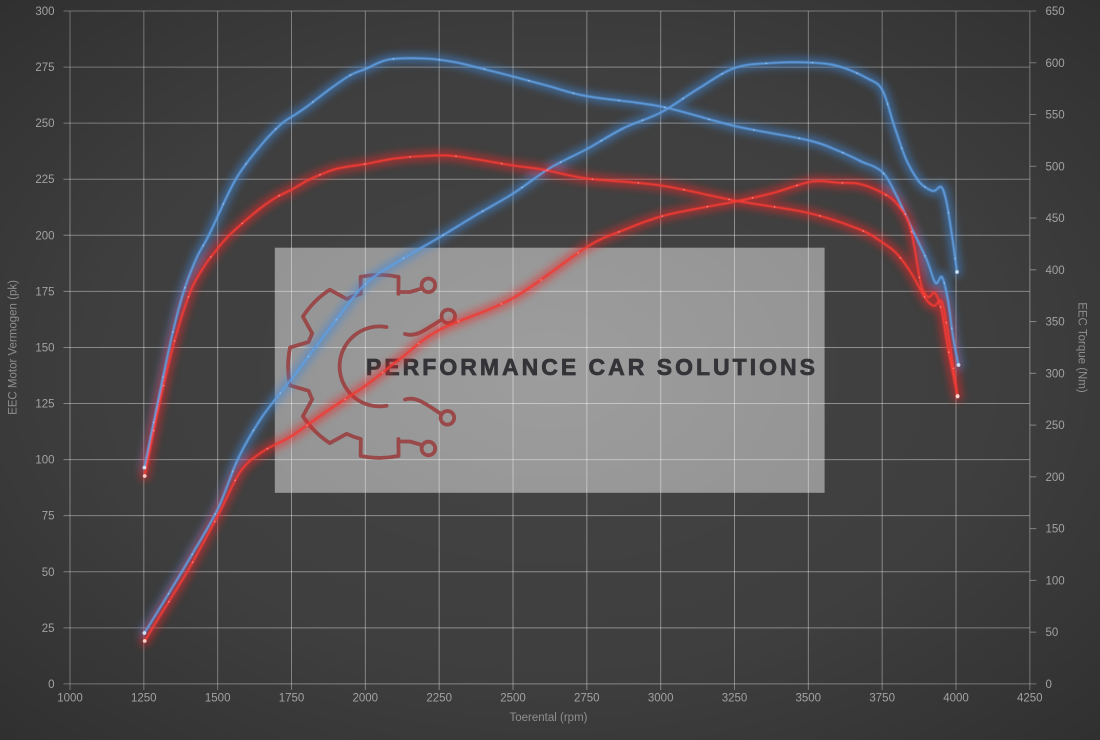 This screenshot has width=1100, height=740. What do you see at coordinates (1055, 271) in the screenshot?
I see `svg-text: 400` at bounding box center [1055, 271].